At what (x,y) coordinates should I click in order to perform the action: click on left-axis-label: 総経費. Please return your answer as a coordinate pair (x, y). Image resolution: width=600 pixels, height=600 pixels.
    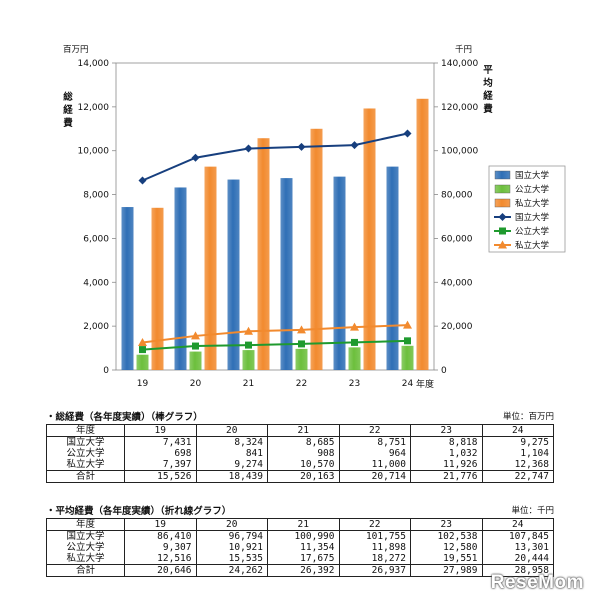
    Looking at the image, I should click on (68, 110).